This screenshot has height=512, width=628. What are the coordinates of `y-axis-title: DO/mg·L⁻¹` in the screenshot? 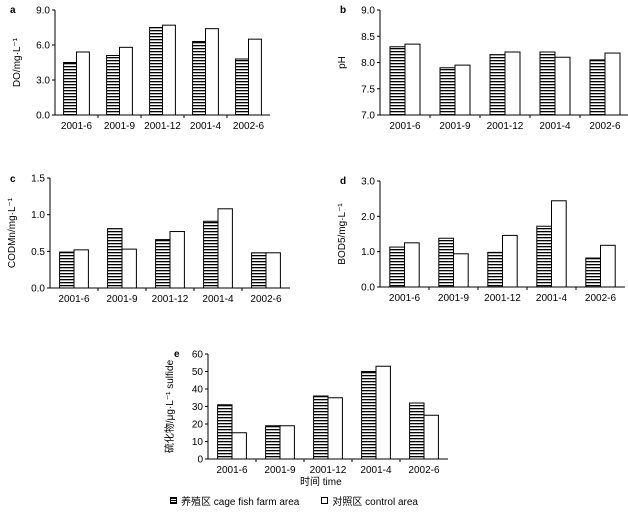 It's located at (17, 62).